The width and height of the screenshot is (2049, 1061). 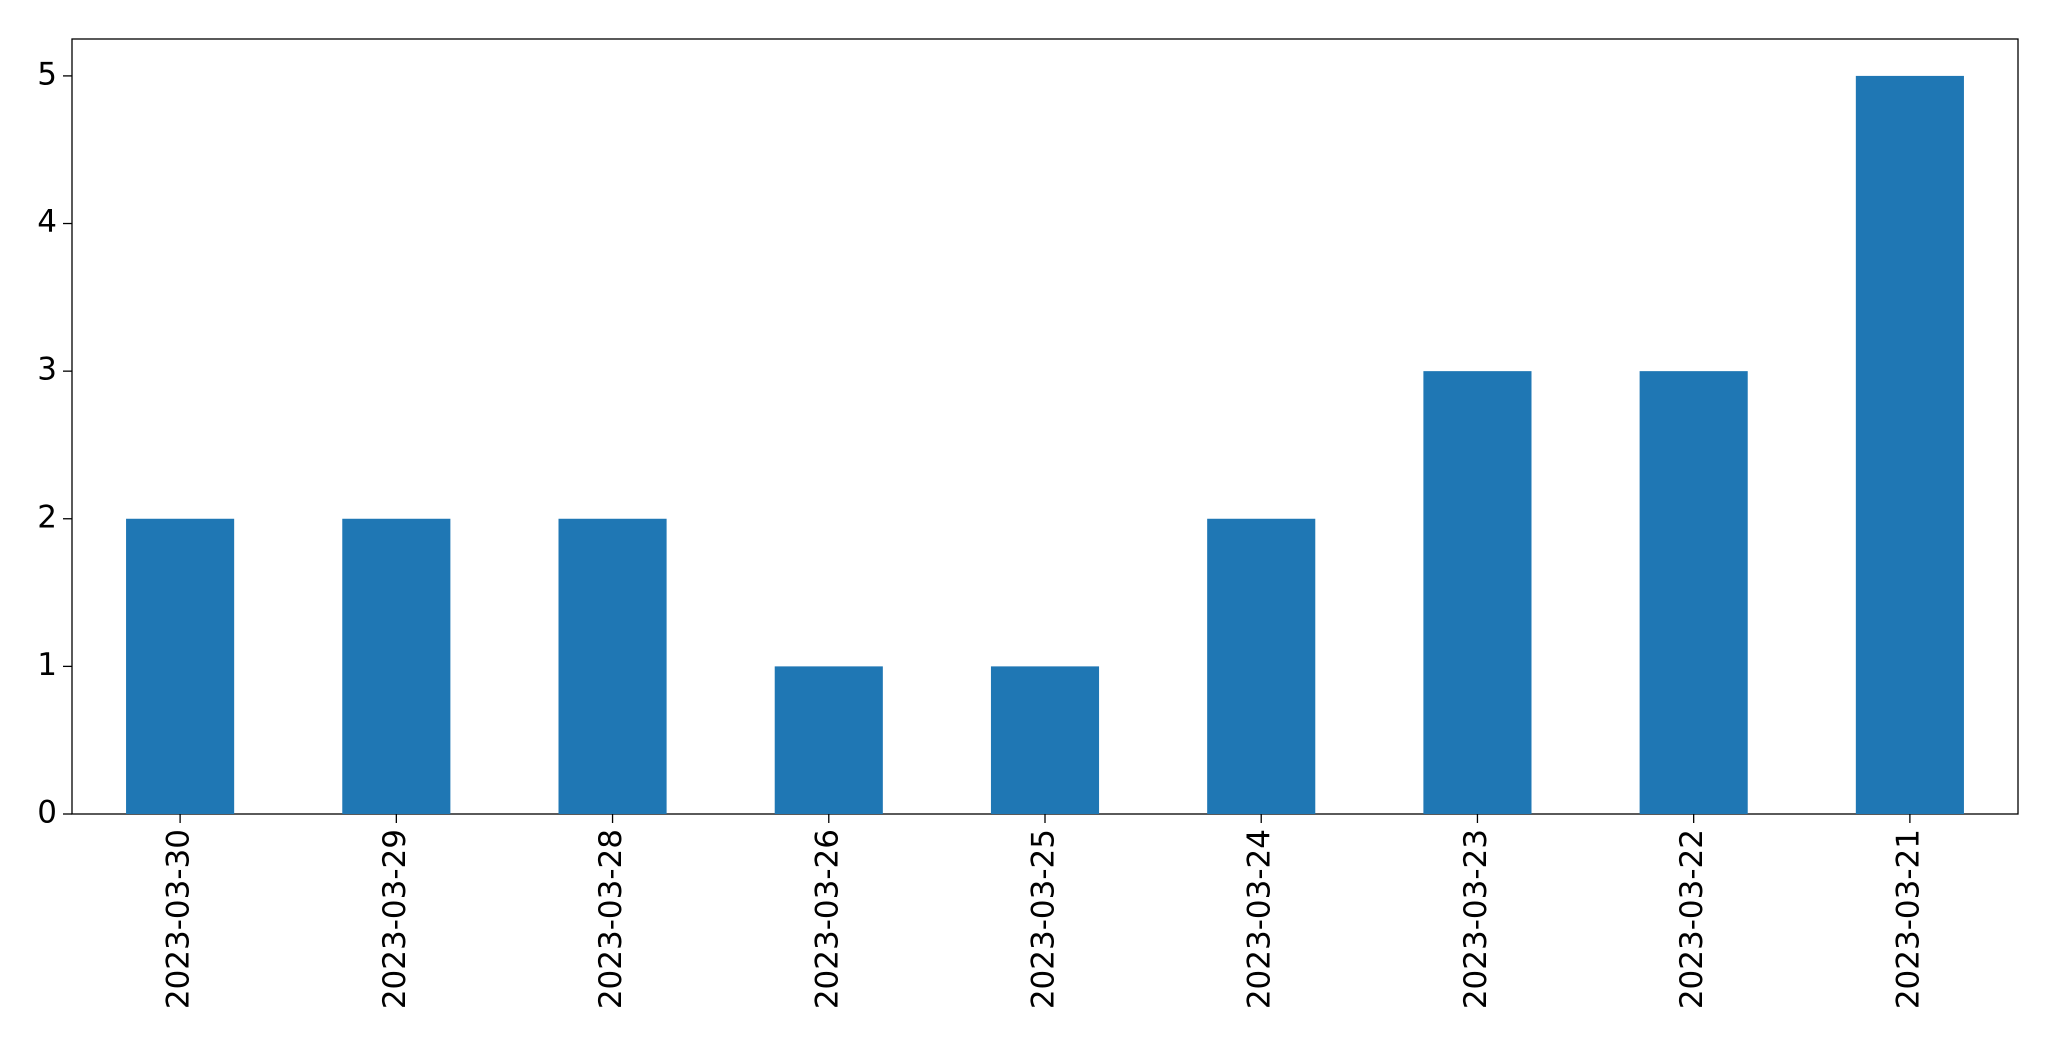 I want to click on y-tick-label: 3, so click(x=47, y=370).